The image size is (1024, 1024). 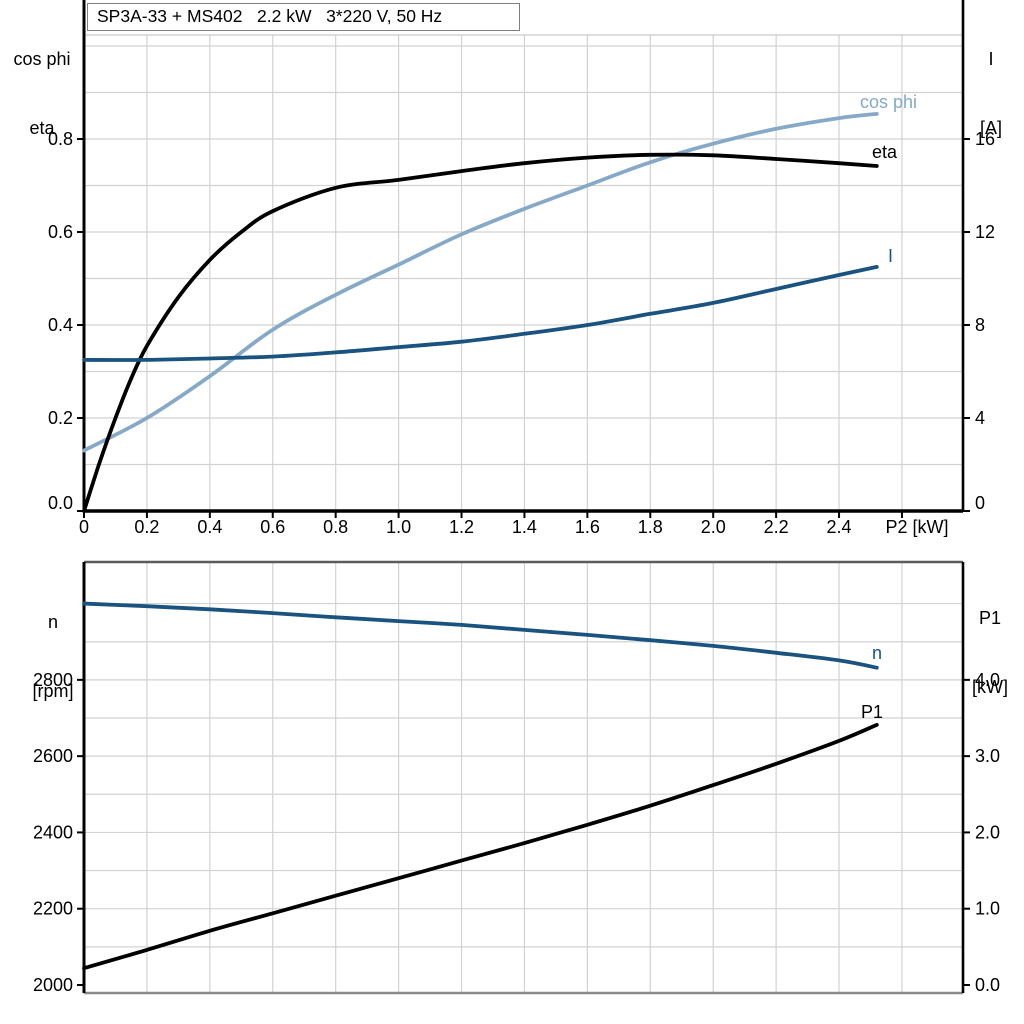 I want to click on bottom-right-axis-title: P1 [kW], so click(x=990, y=653).